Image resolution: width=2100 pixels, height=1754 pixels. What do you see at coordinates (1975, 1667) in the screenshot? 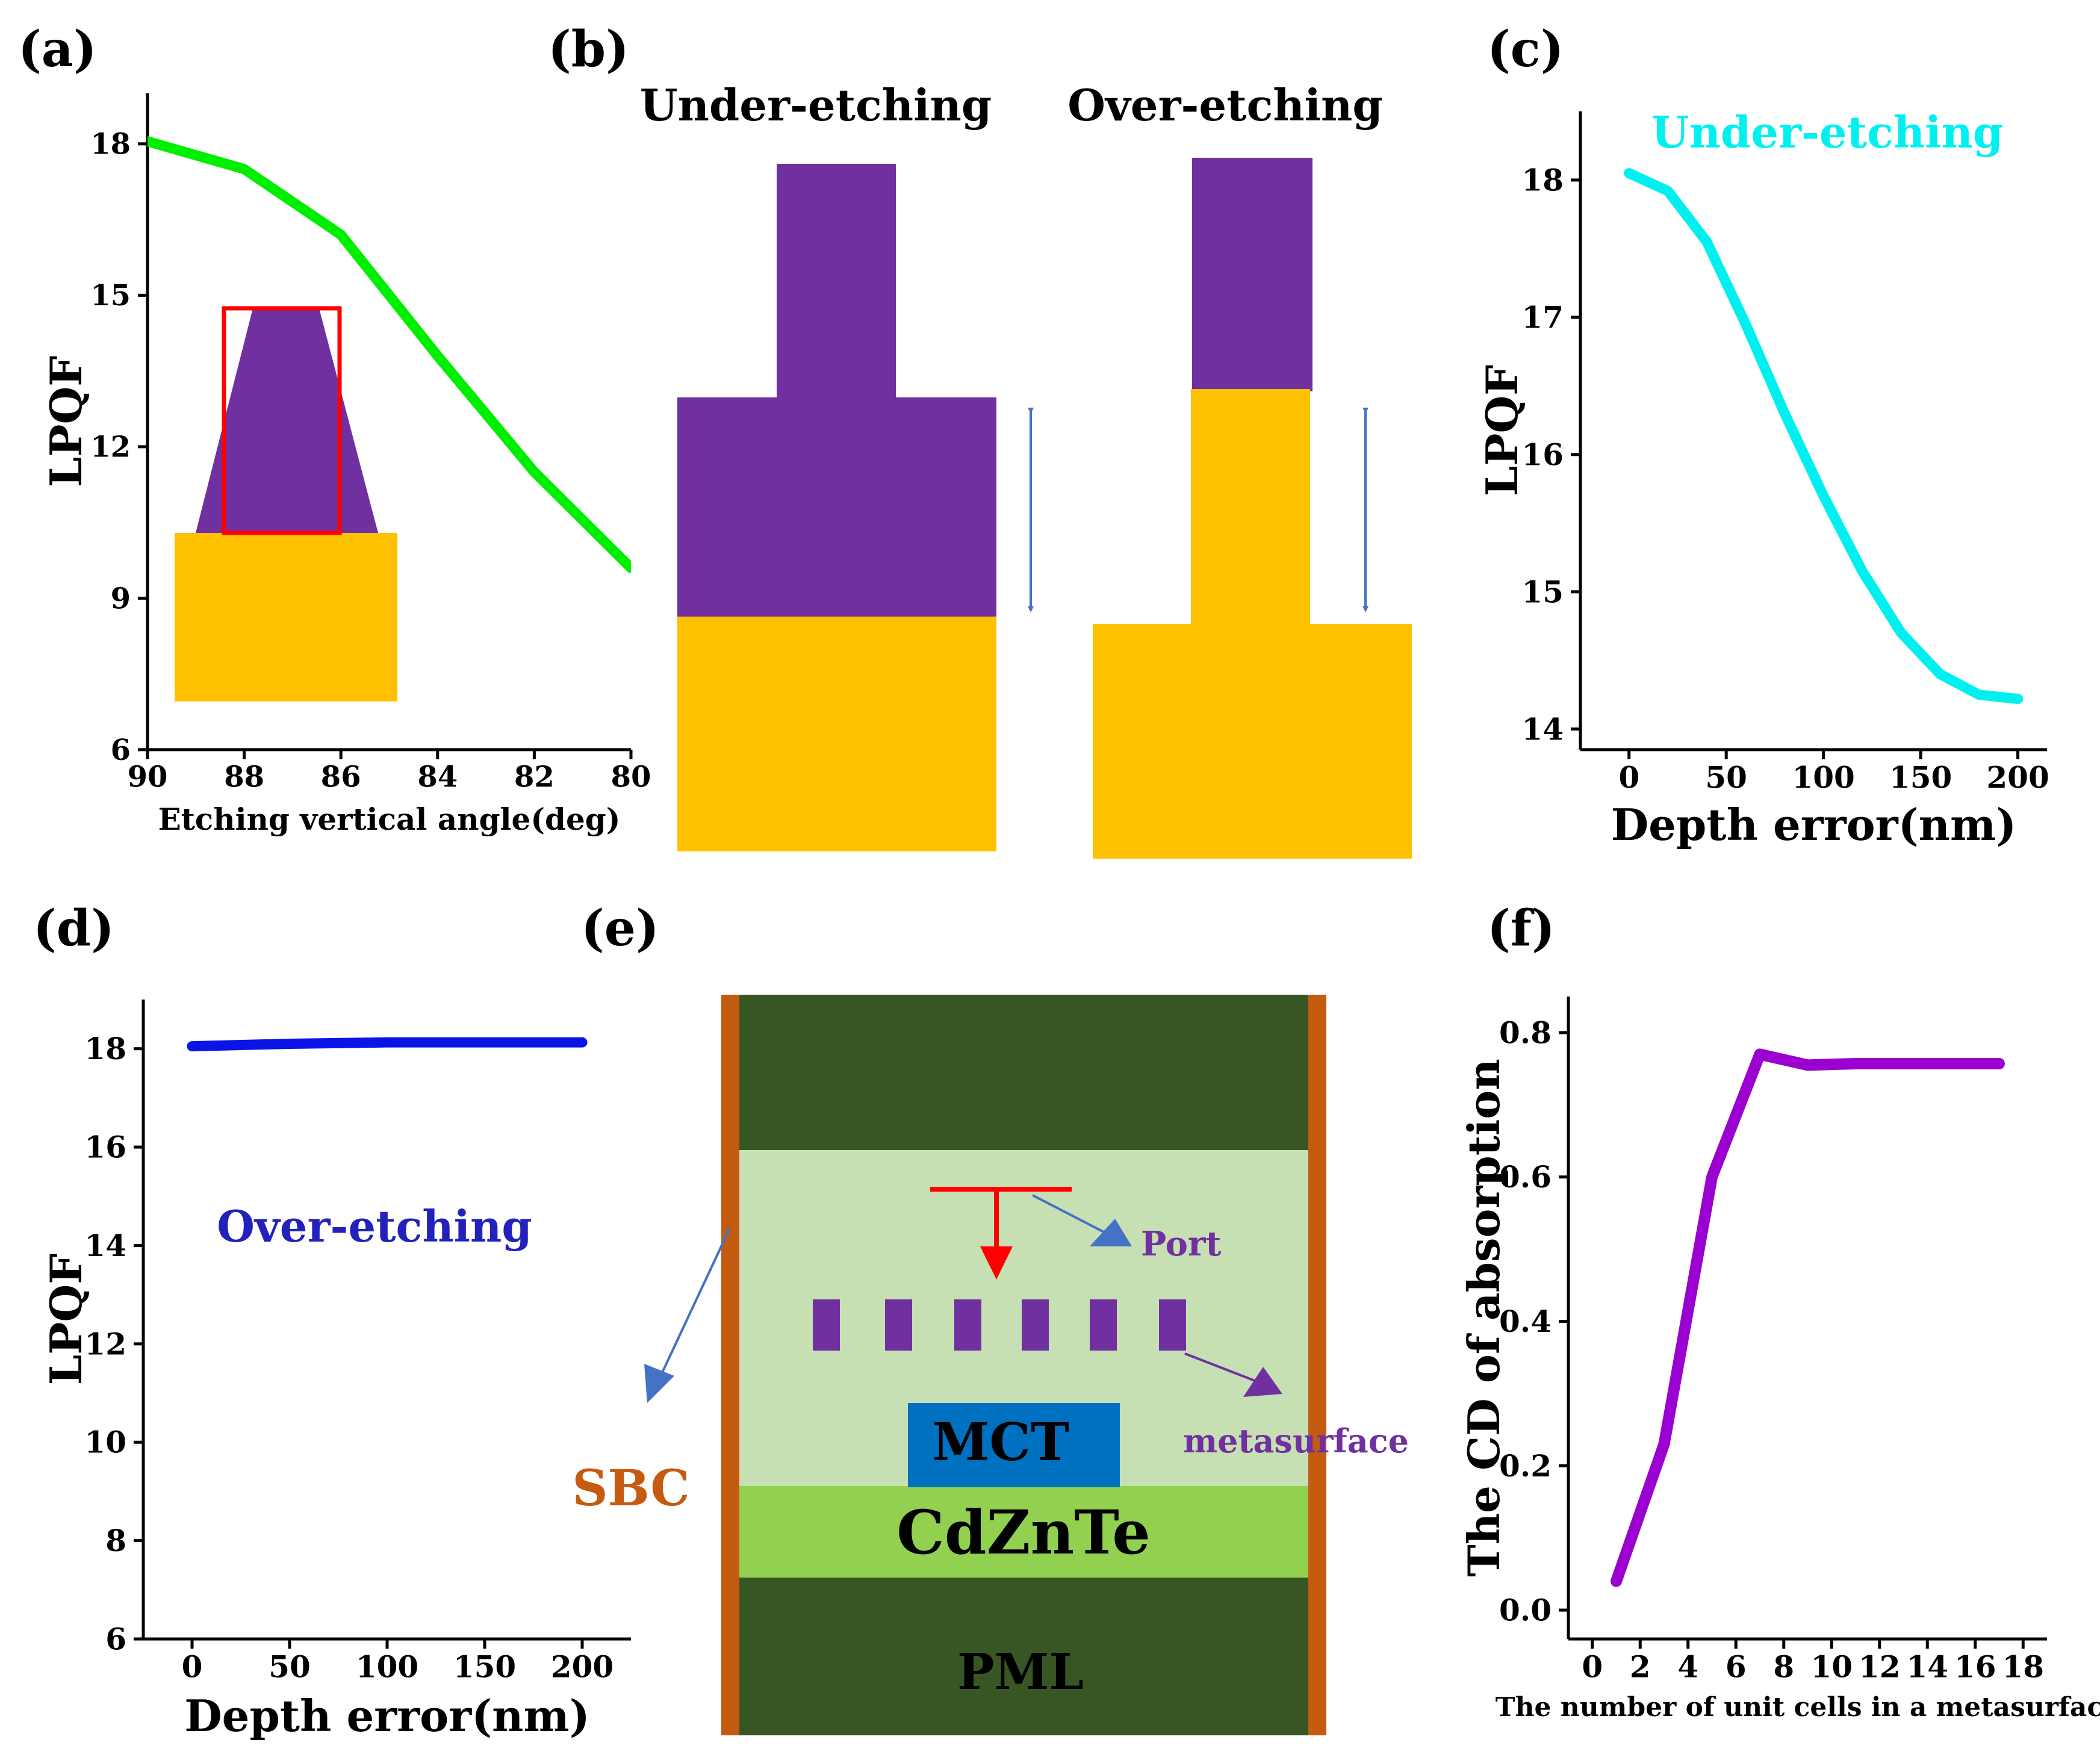
I see `x-tick-label: 16` at bounding box center [1975, 1667].